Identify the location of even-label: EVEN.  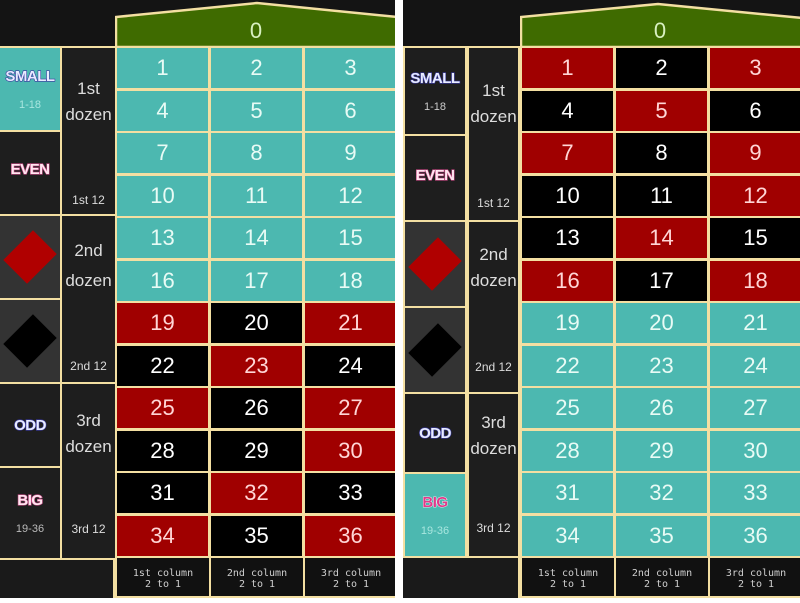
(30, 169).